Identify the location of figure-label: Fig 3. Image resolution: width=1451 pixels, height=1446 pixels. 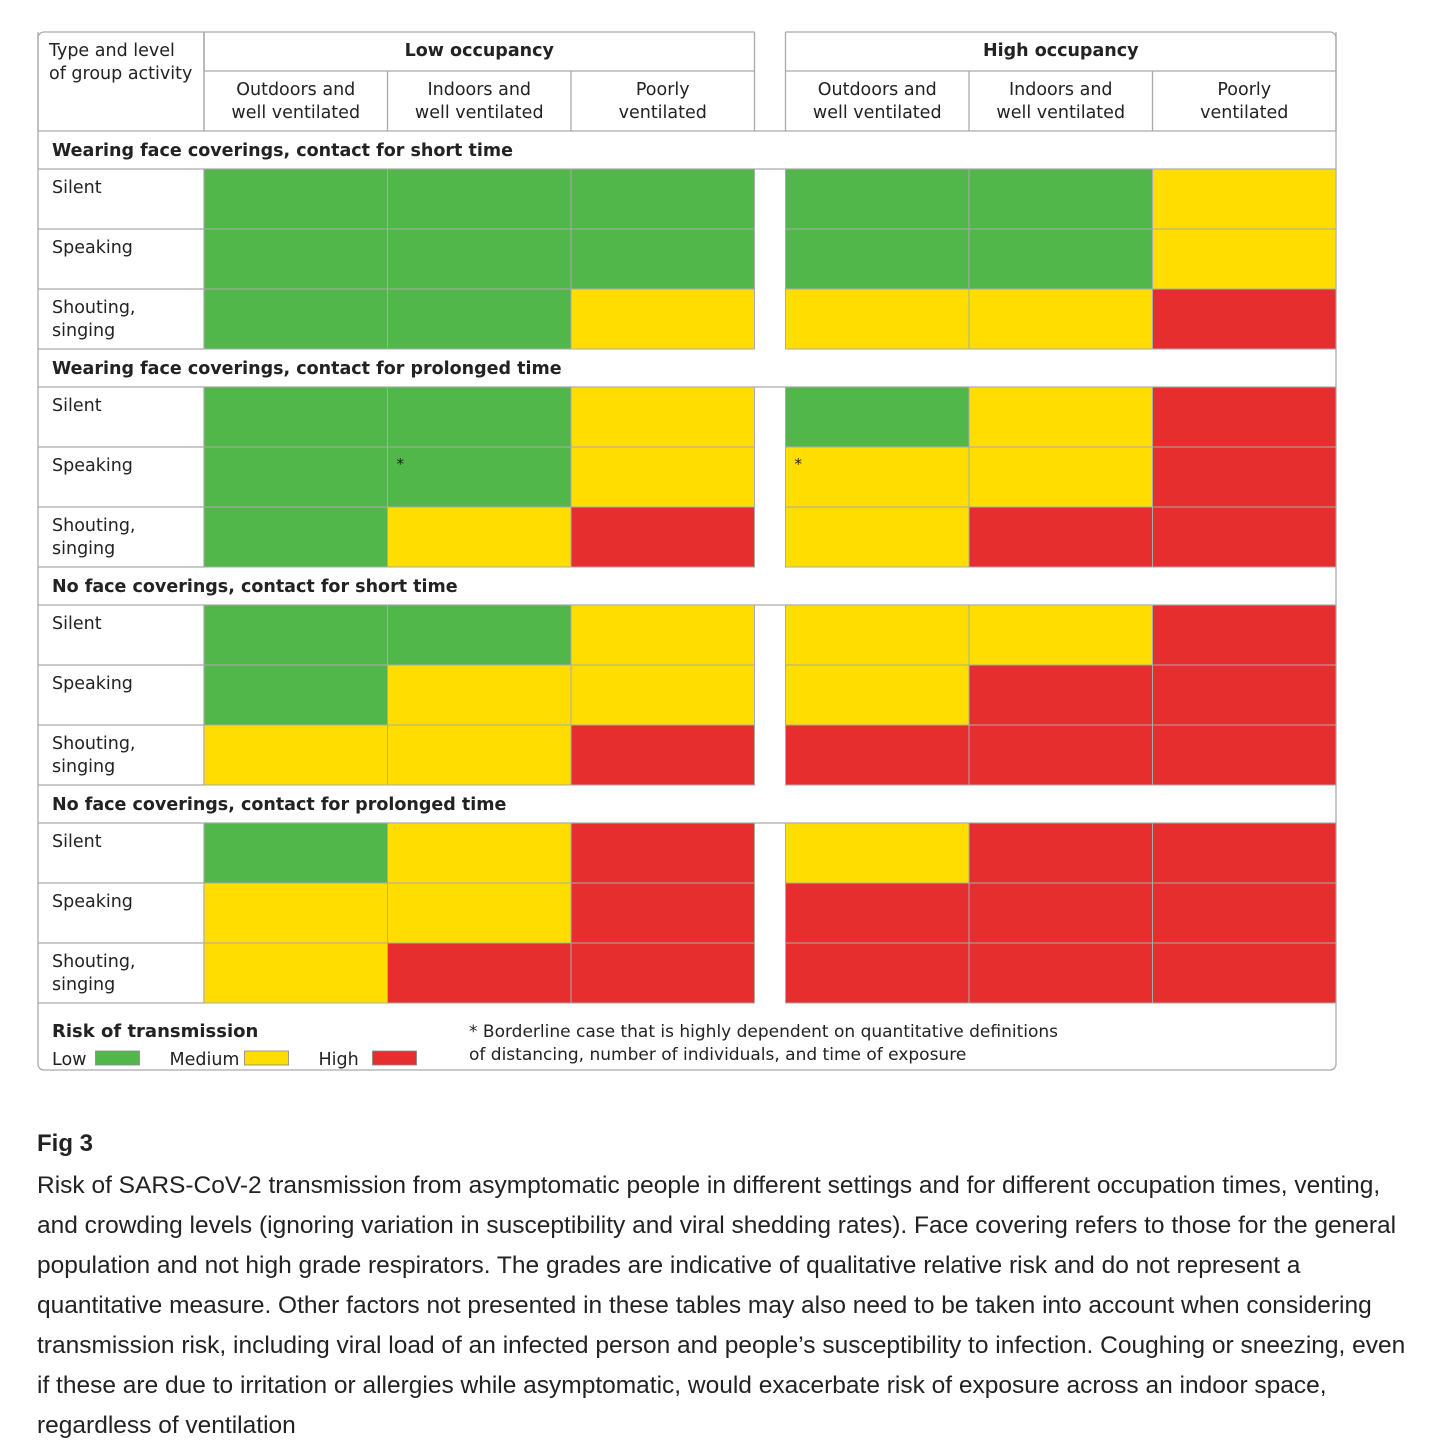
(65, 1143).